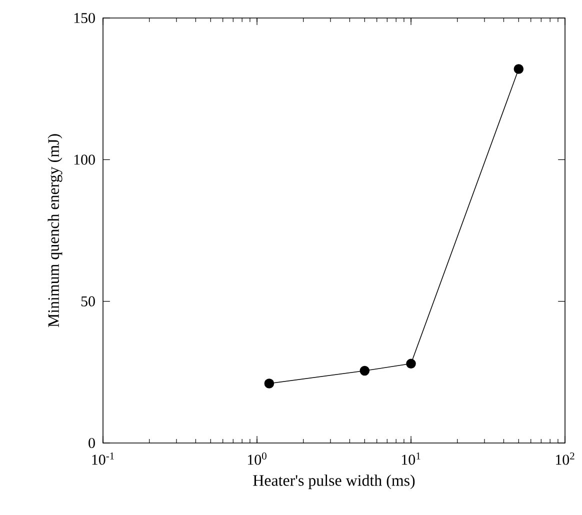 This screenshot has width=582, height=515. Describe the element at coordinates (91, 443) in the screenshot. I see `y-tick-label: 0` at that location.